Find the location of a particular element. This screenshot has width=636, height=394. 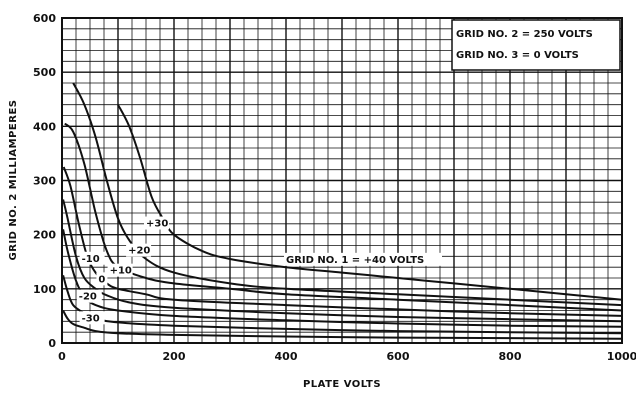

series-label: -10 is located at coordinates (91, 259).